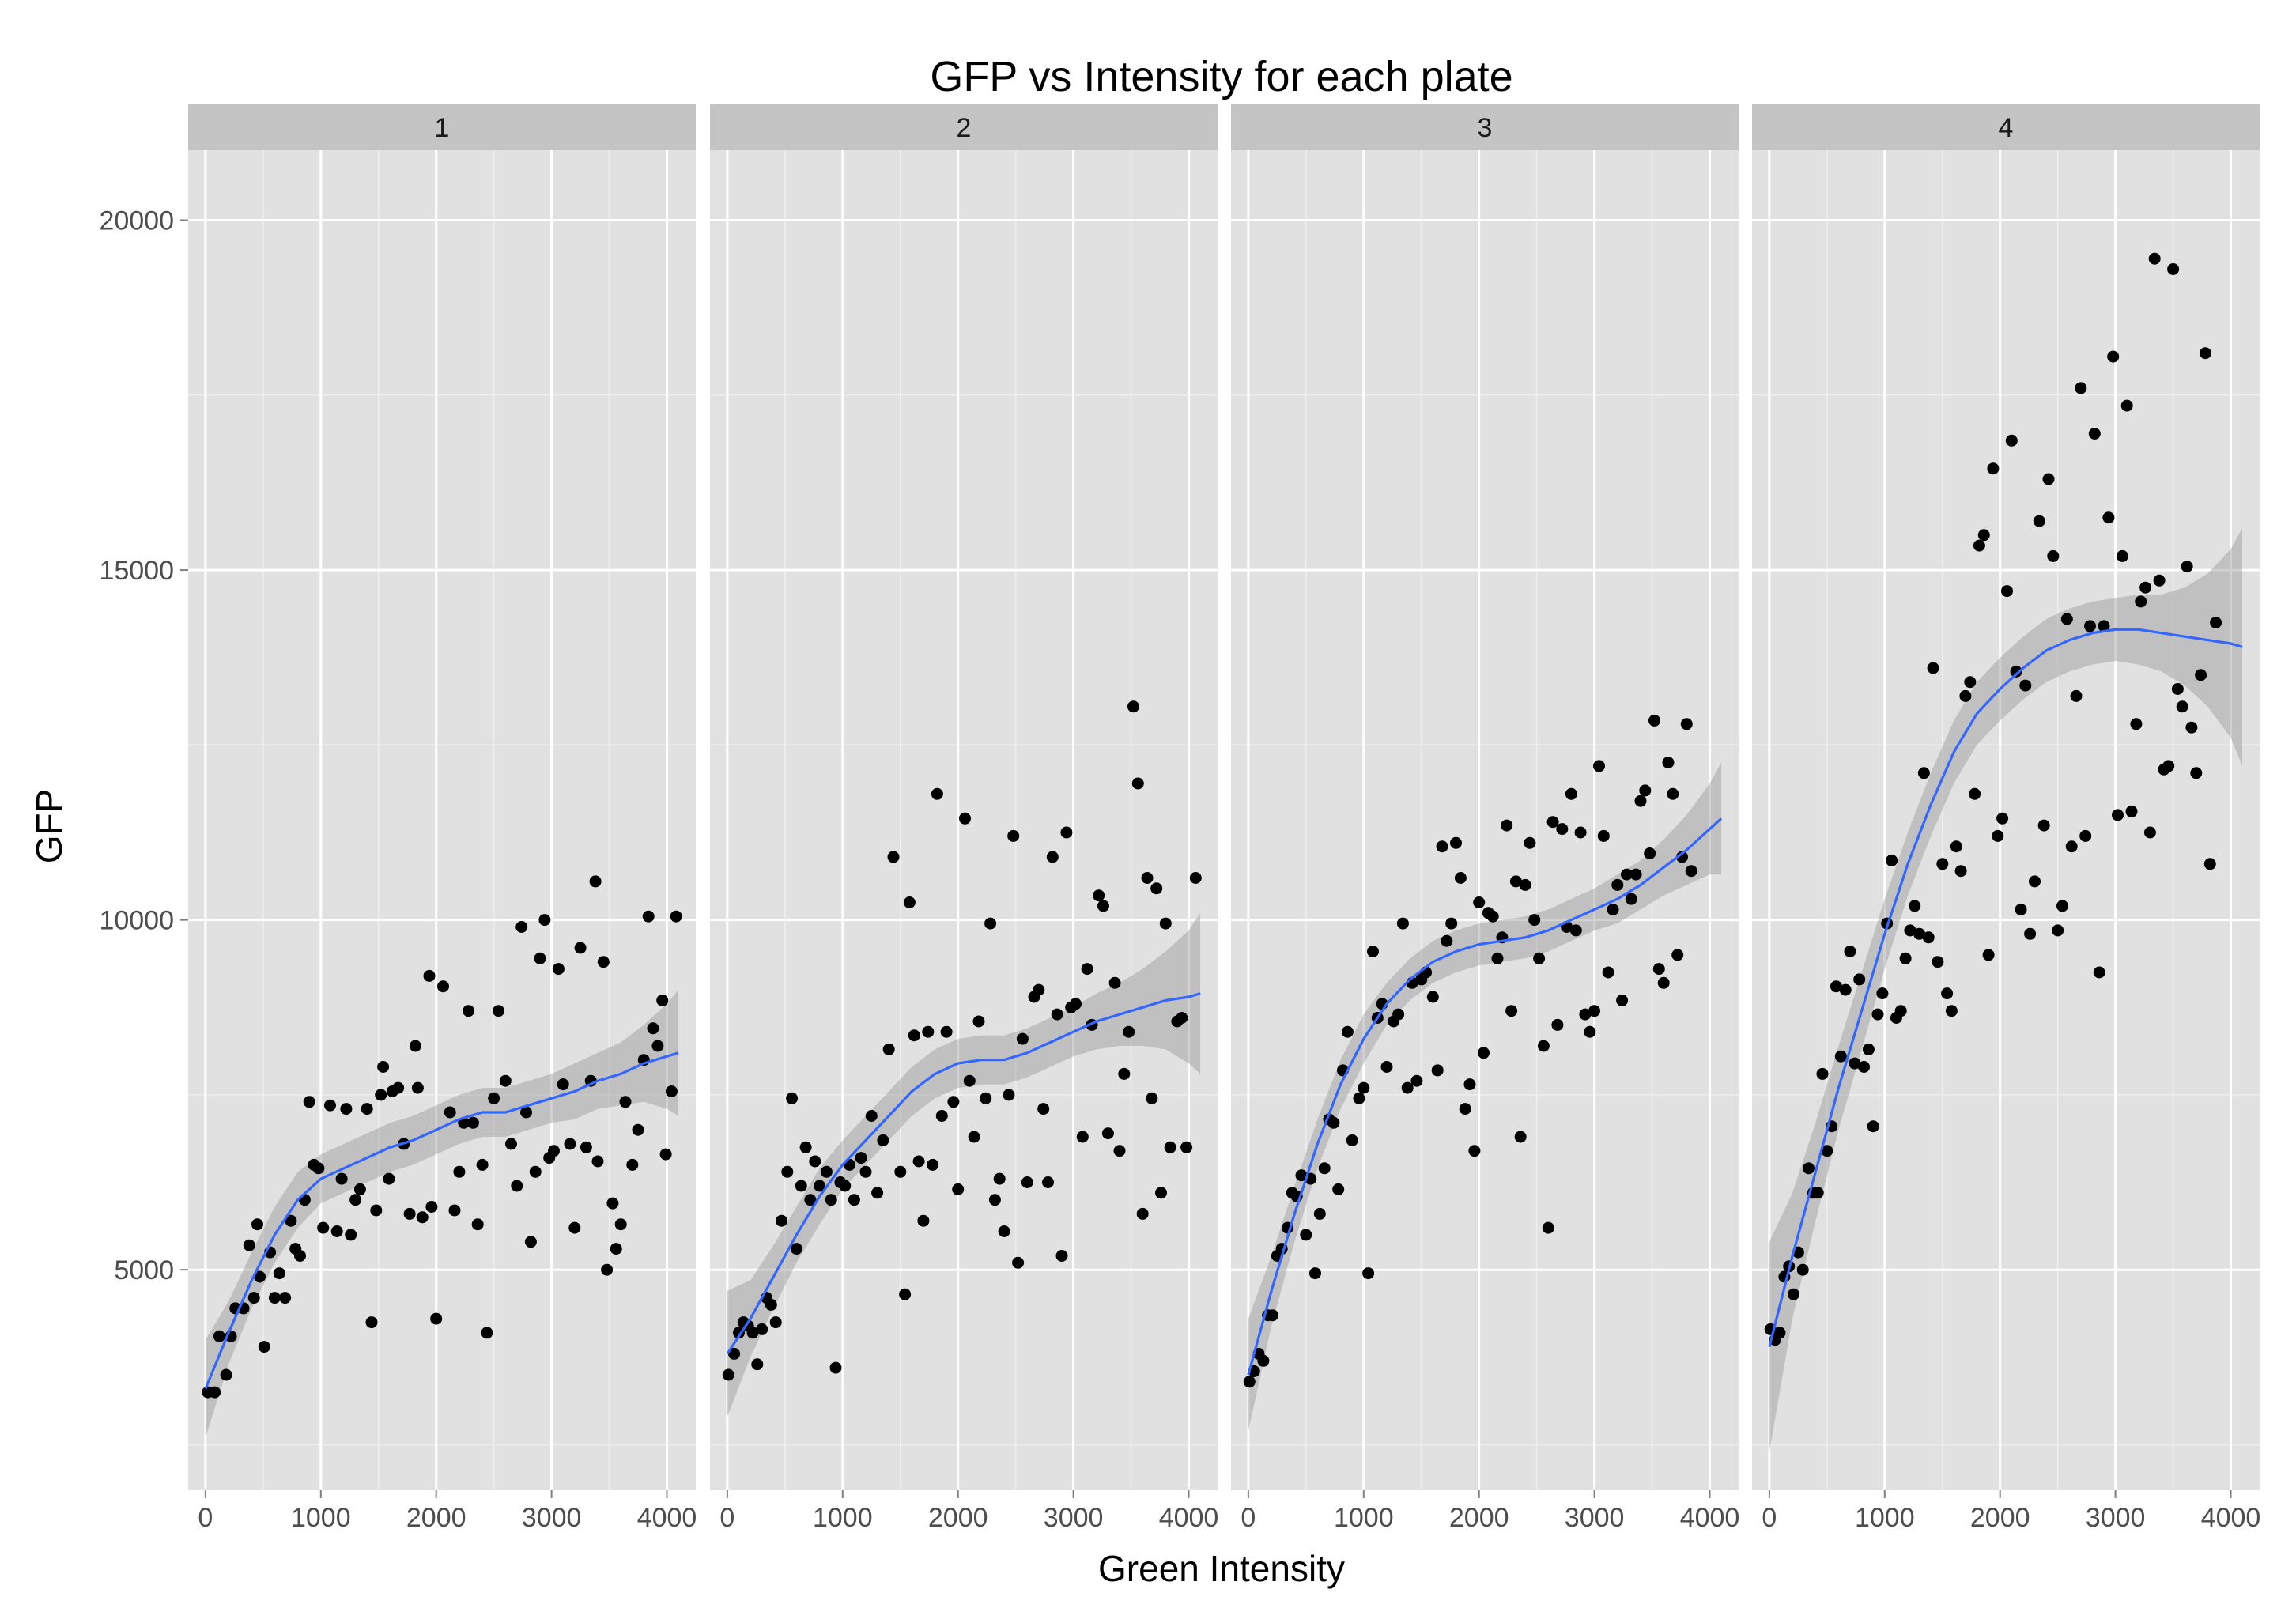 This screenshot has height=1608, width=2296. I want to click on facet-strip, so click(2006, 127).